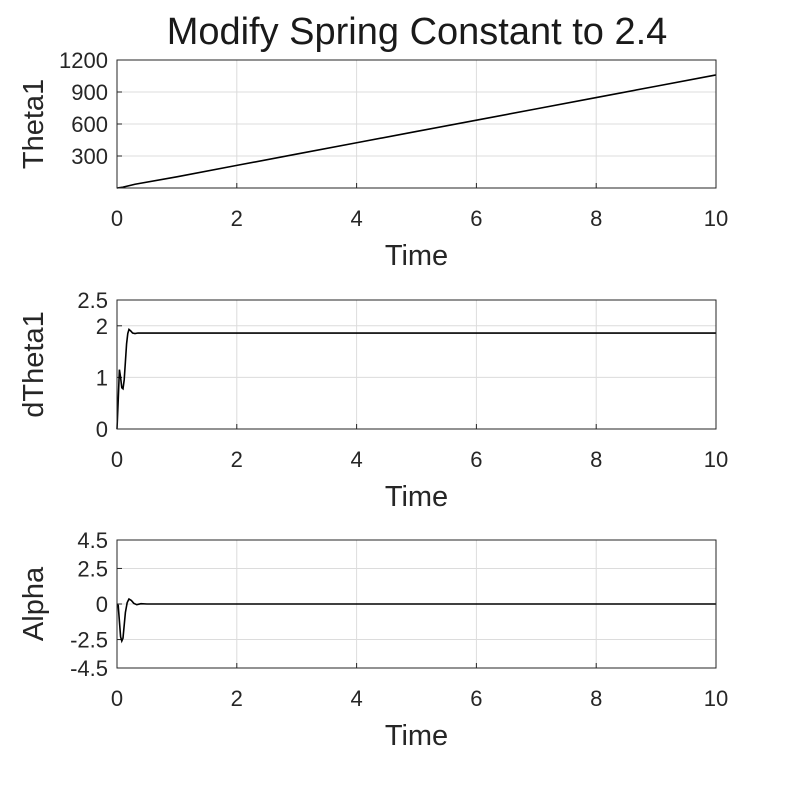 The width and height of the screenshot is (792, 800). I want to click on y-tick-label: 1200, so click(83, 60).